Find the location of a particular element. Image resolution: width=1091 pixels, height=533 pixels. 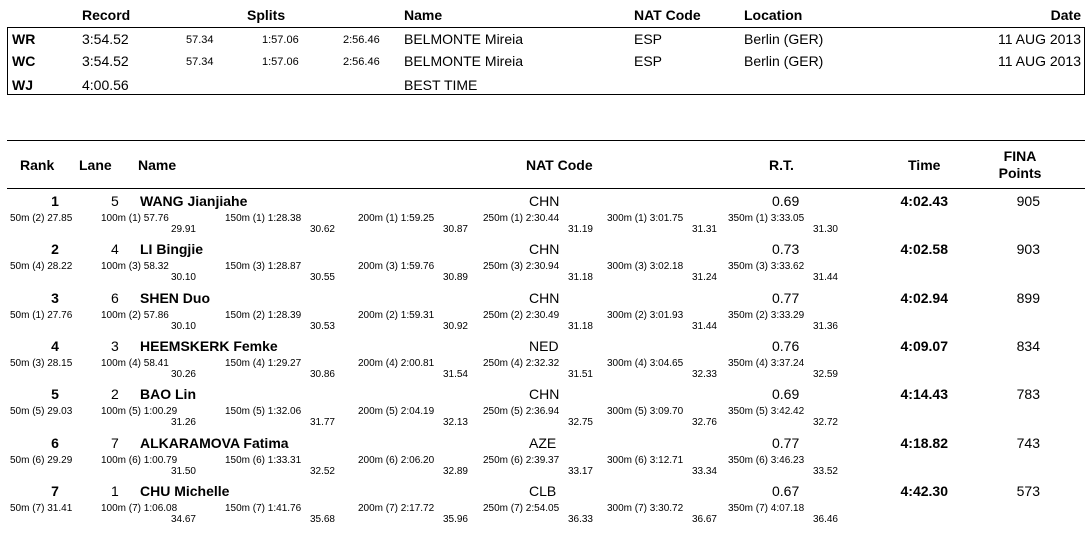

final-time: 4:42.30 is located at coordinates (924, 490).